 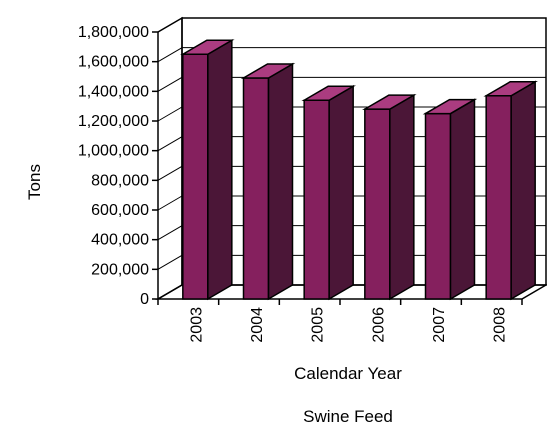 I want to click on bar-2007, so click(x=450, y=199).